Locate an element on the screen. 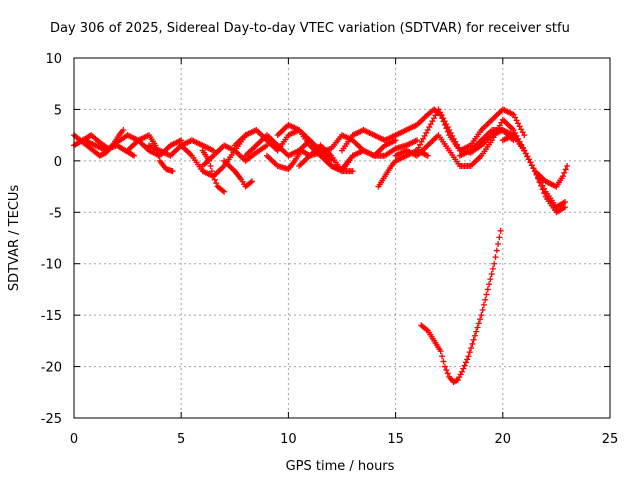 The width and height of the screenshot is (640, 480). series-sat-t is located at coordinates (460, 142).